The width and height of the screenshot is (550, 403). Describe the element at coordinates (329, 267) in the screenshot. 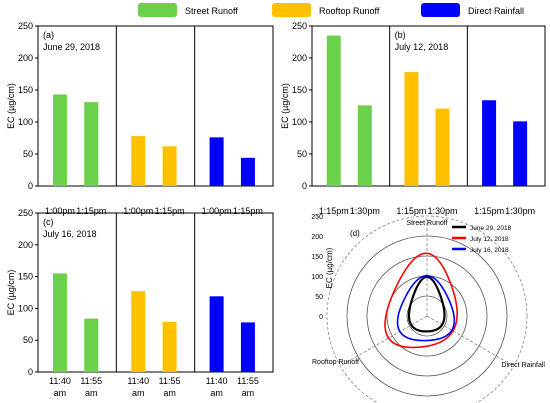

I see `r-axis-label: EC (µg/cm)` at that location.